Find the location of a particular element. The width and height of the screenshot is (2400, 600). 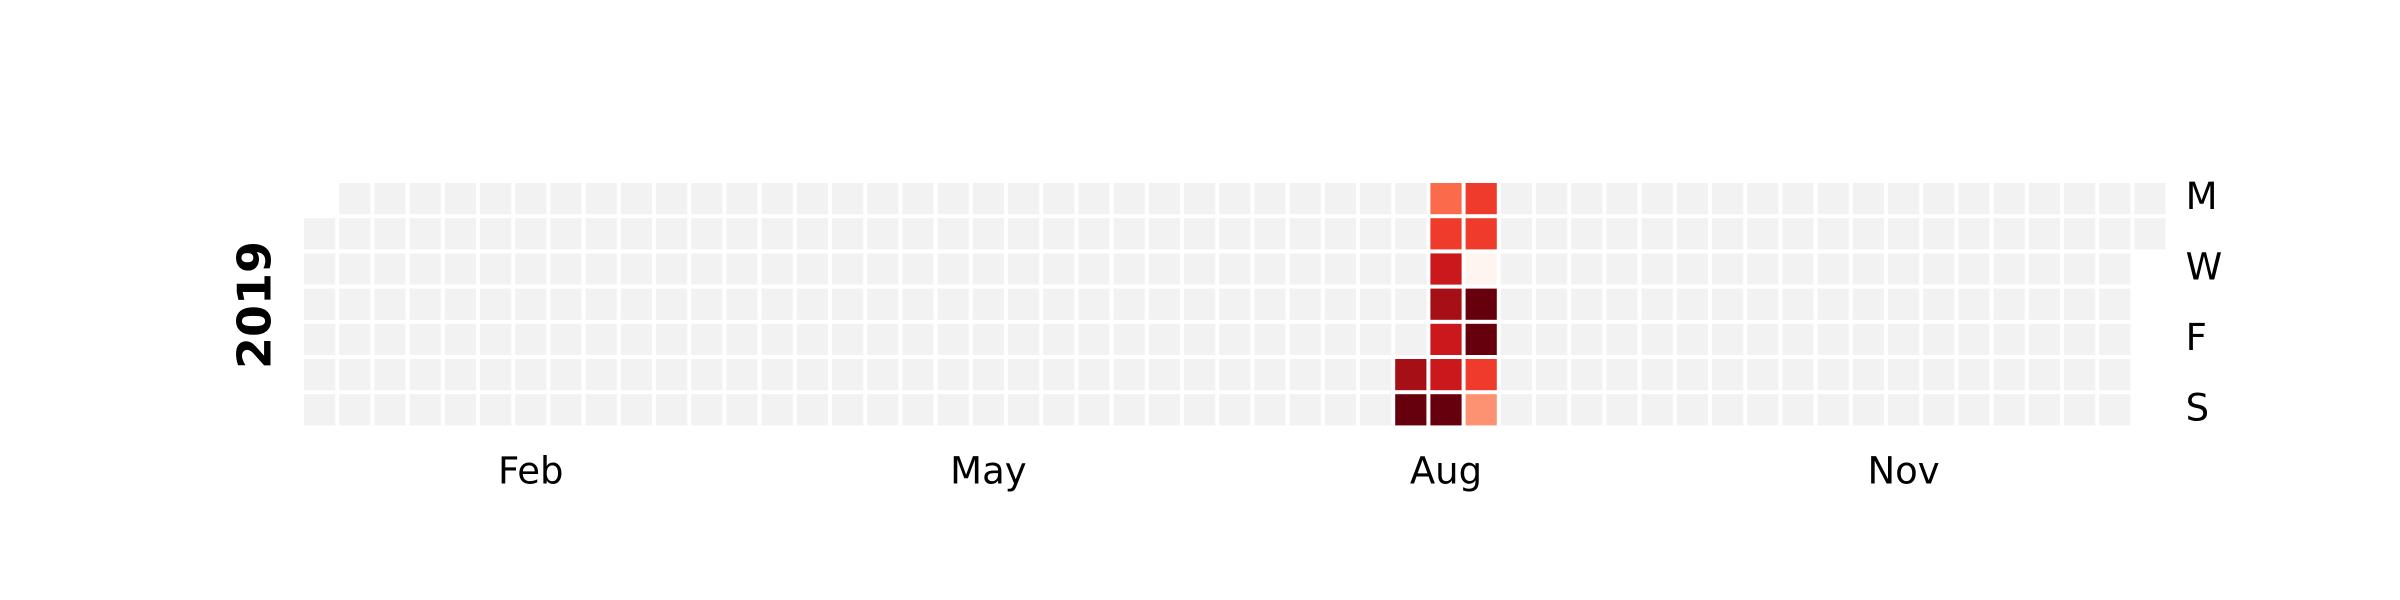

weekday-label: F is located at coordinates (2196, 337).